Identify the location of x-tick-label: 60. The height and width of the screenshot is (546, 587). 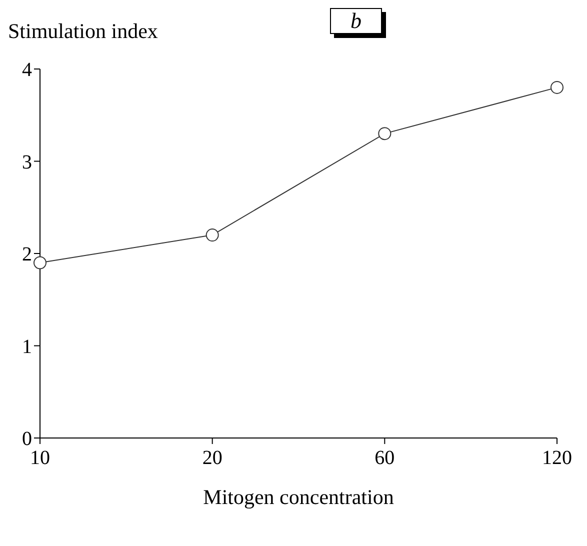
(384, 458).